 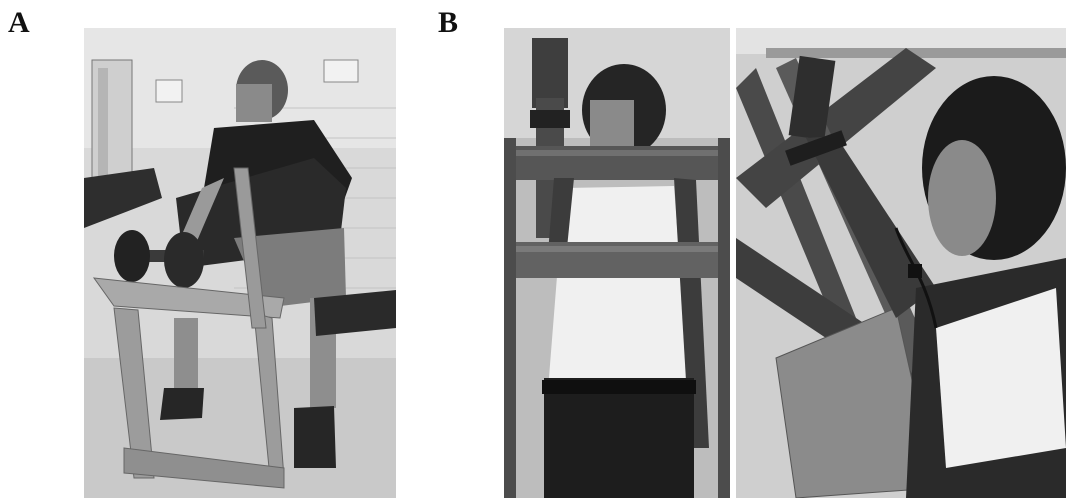 I want to click on panel-label-b: B, so click(x=448, y=22).